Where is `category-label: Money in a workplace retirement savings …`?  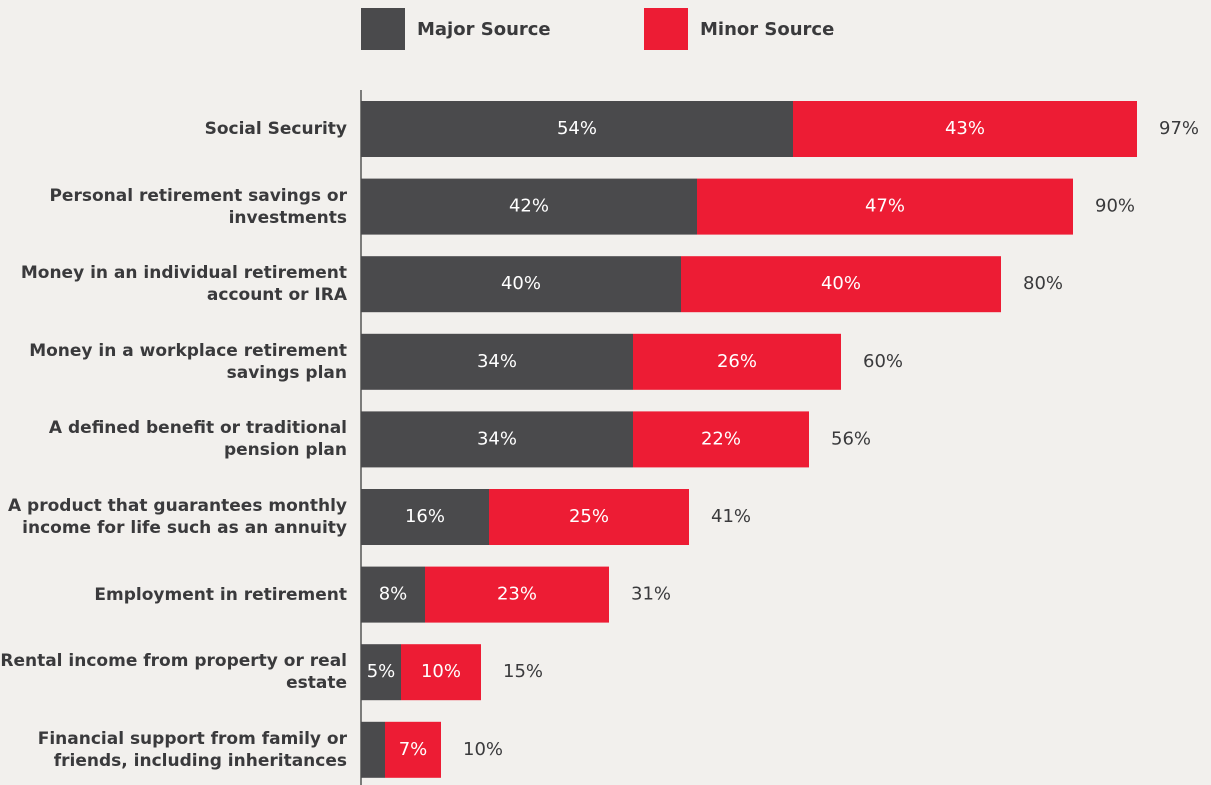
category-label: Money in a workplace retirement savings … is located at coordinates (188, 361).